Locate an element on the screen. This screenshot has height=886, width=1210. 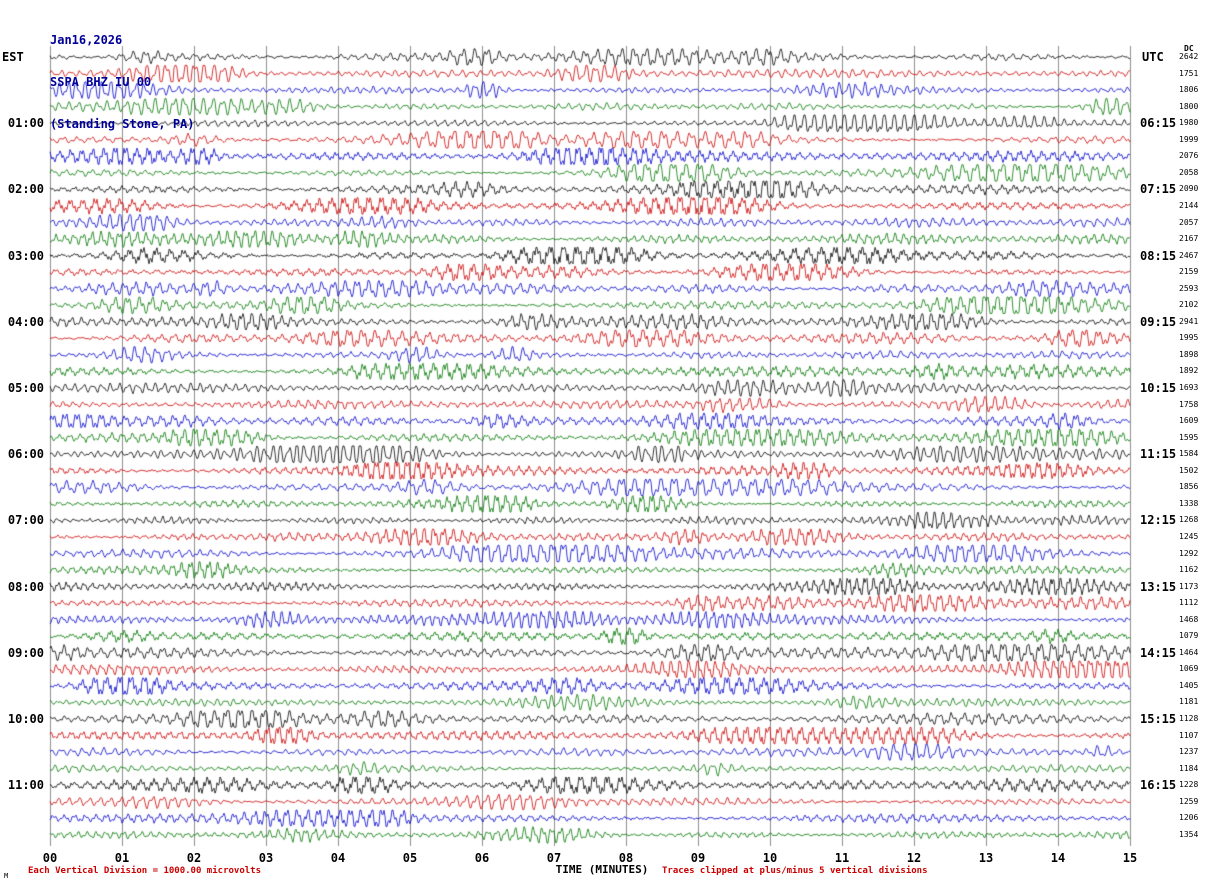
dc-value: 1806 is located at coordinates (1189, 90).